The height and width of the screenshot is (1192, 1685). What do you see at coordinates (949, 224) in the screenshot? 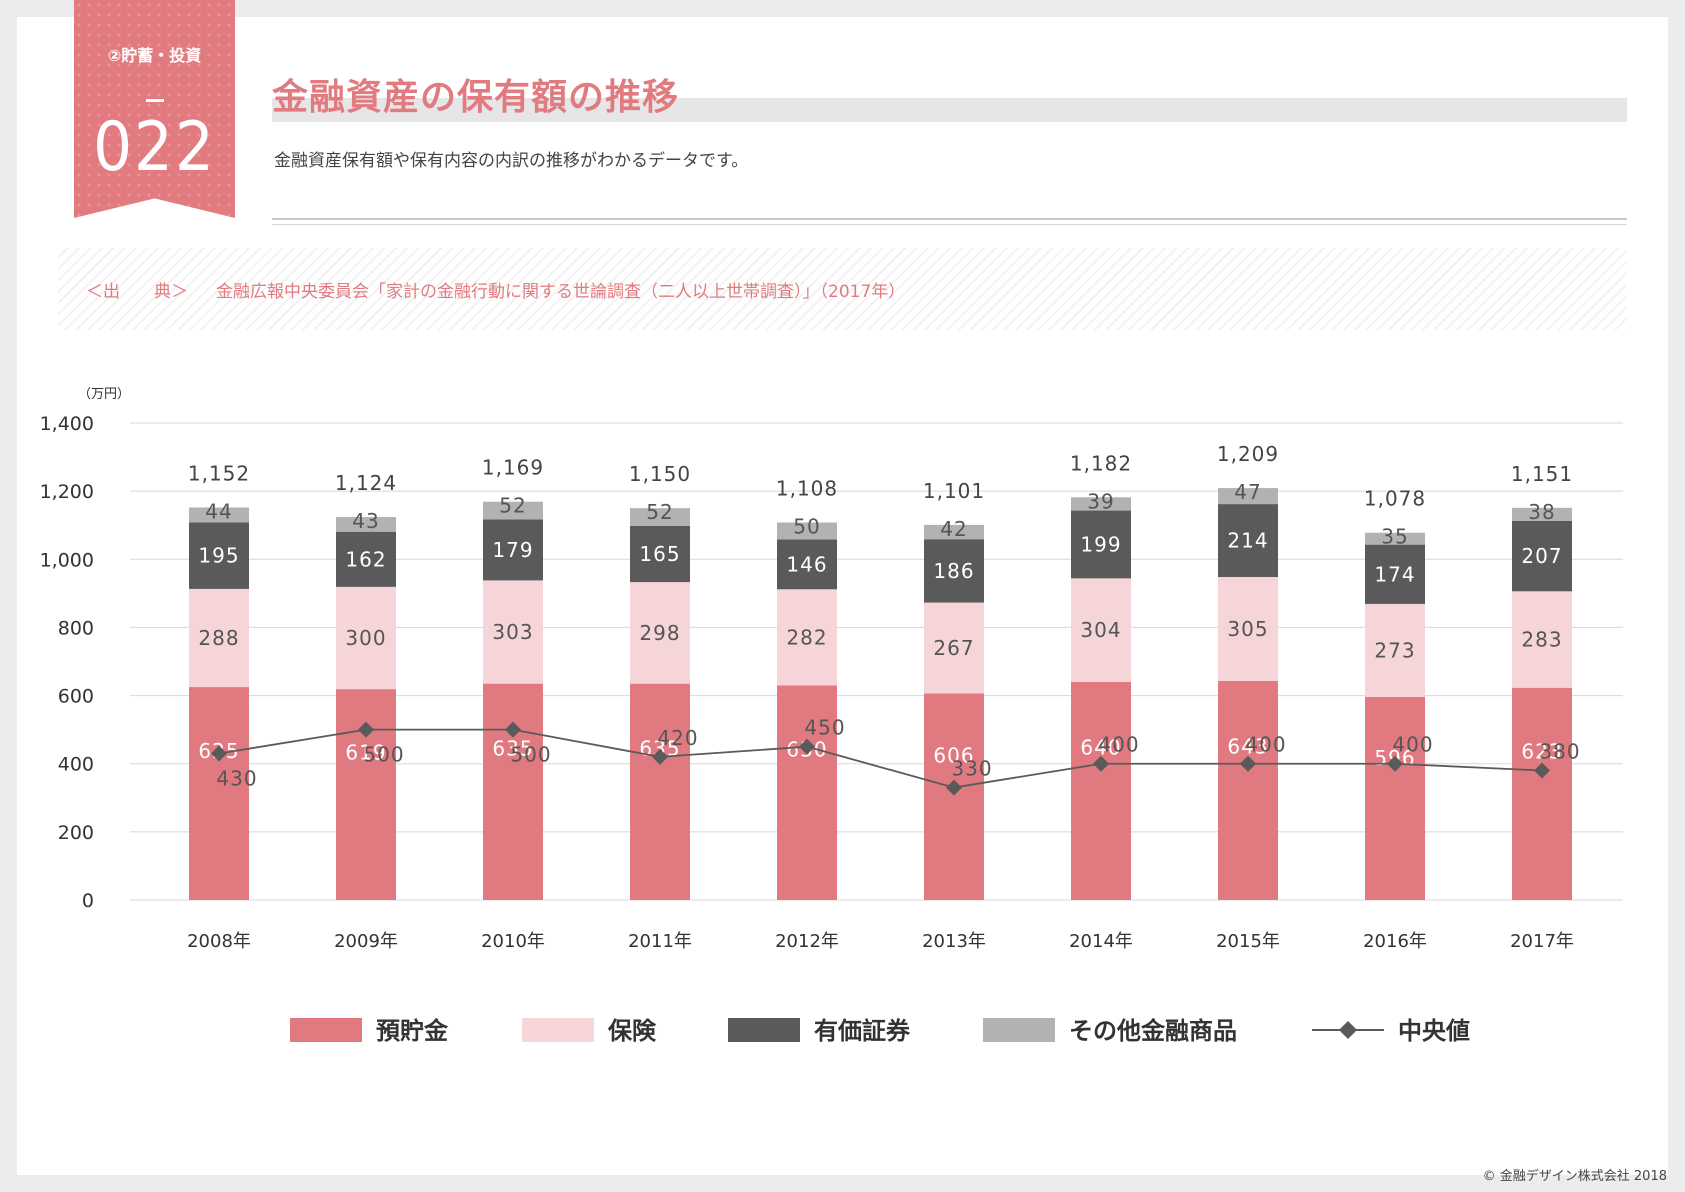
I see `divider-thin` at bounding box center [949, 224].